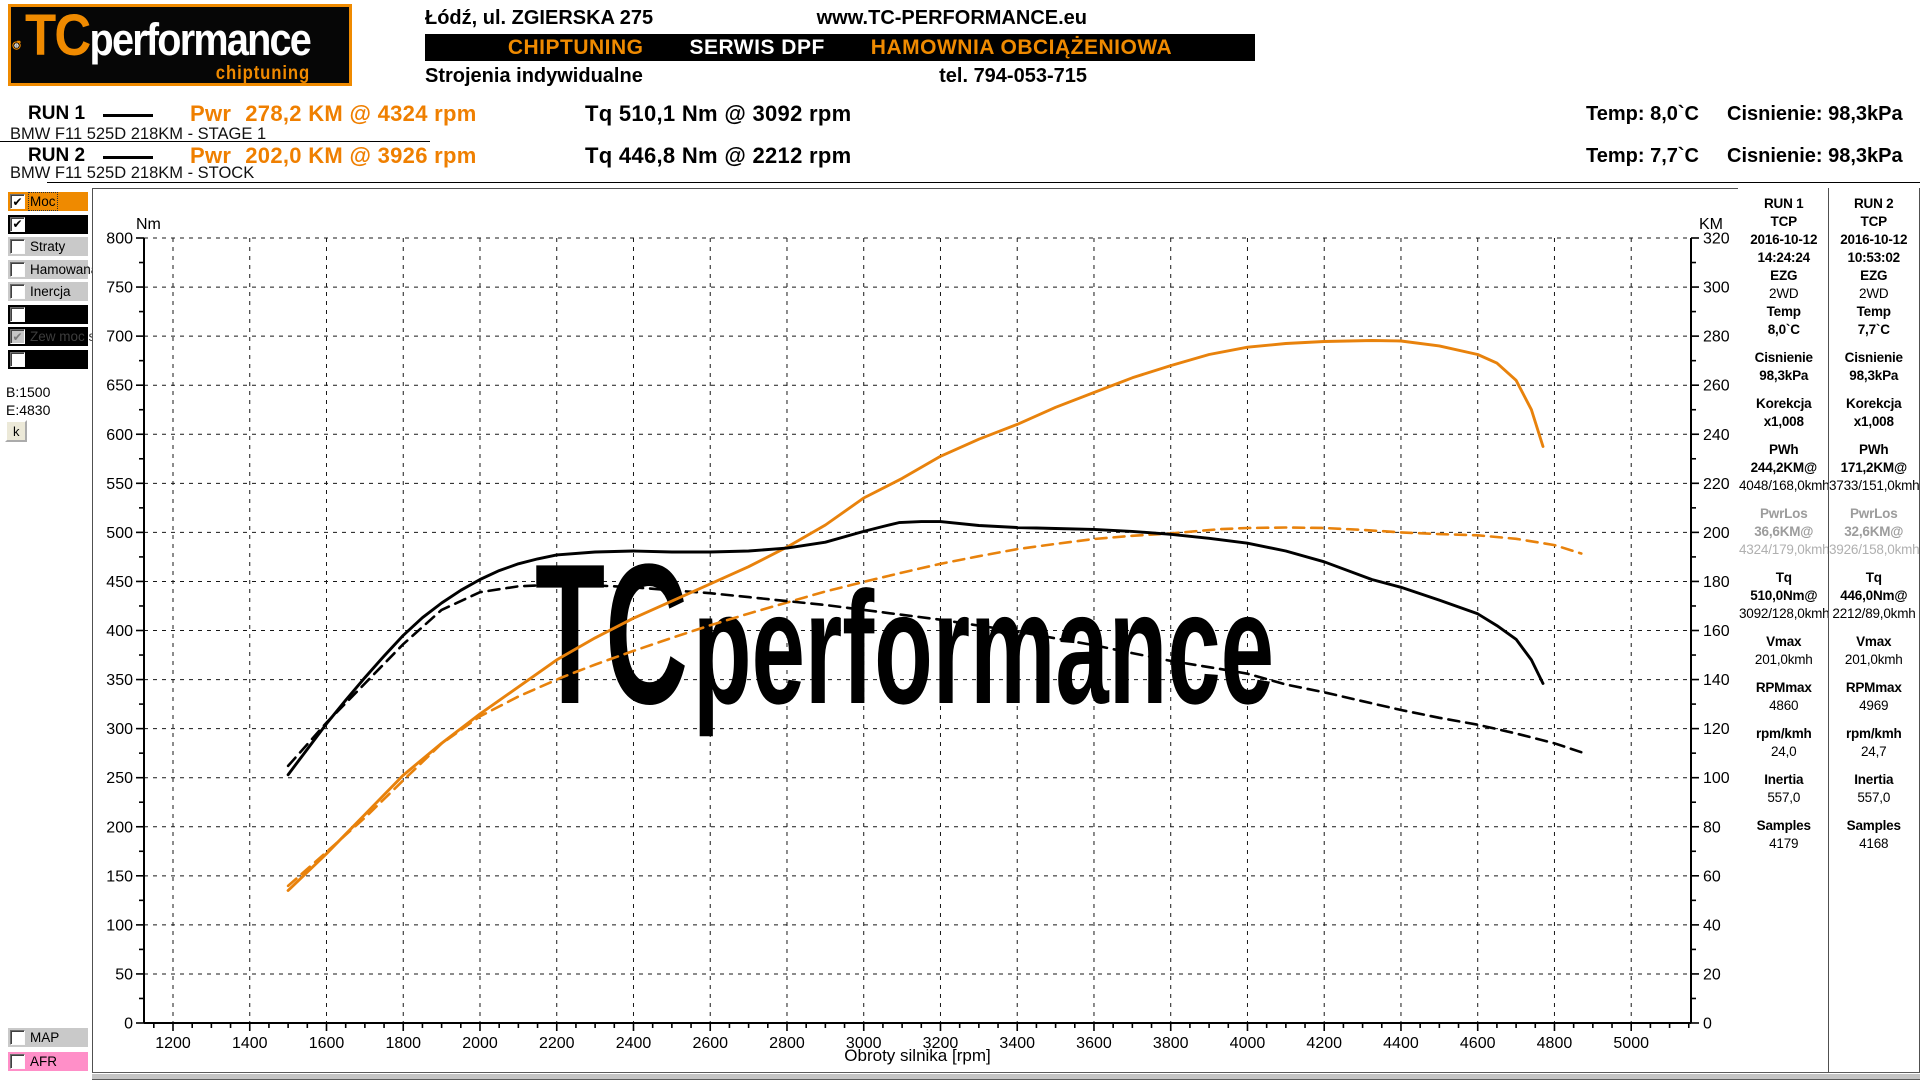  I want to click on panel-cell: 24,0, so click(1784, 751).